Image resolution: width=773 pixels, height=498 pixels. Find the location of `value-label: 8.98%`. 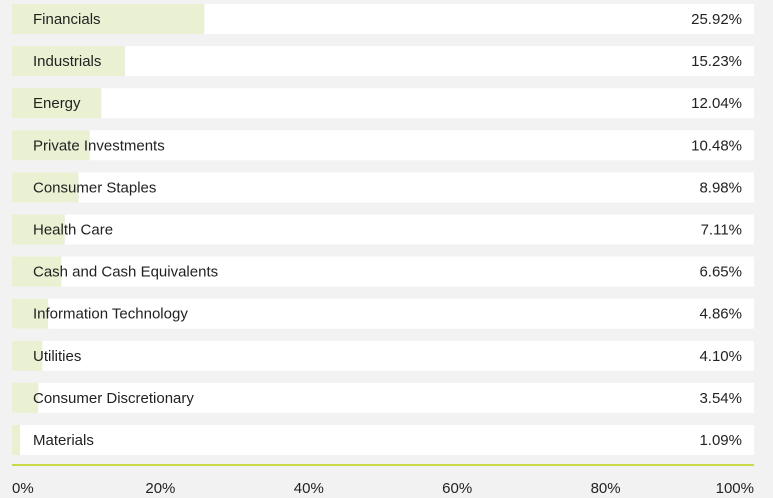

value-label: 8.98% is located at coordinates (720, 187).